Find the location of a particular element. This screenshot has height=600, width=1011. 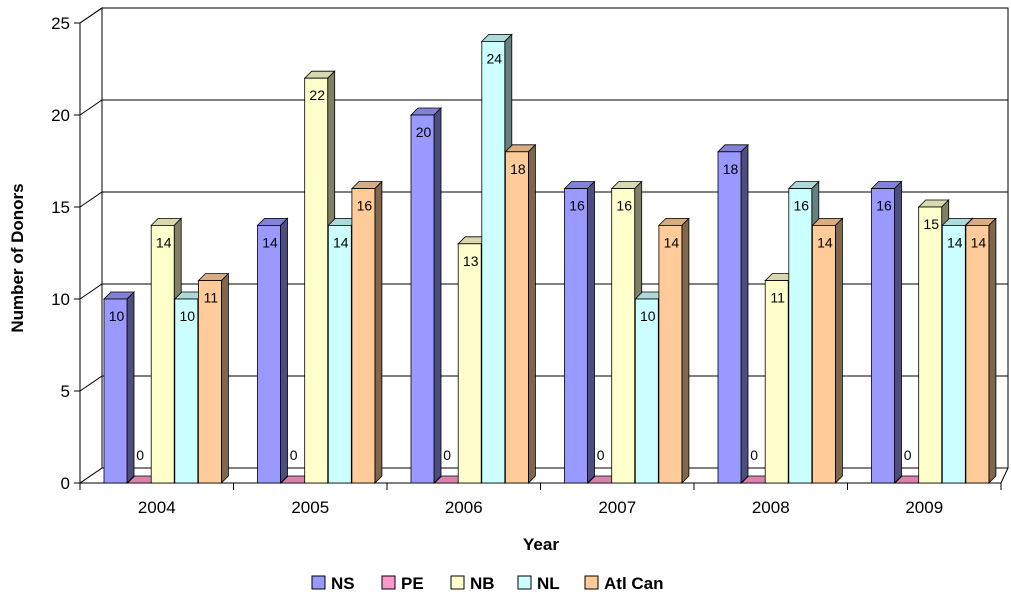

legend-label: NB is located at coordinates (482, 583).